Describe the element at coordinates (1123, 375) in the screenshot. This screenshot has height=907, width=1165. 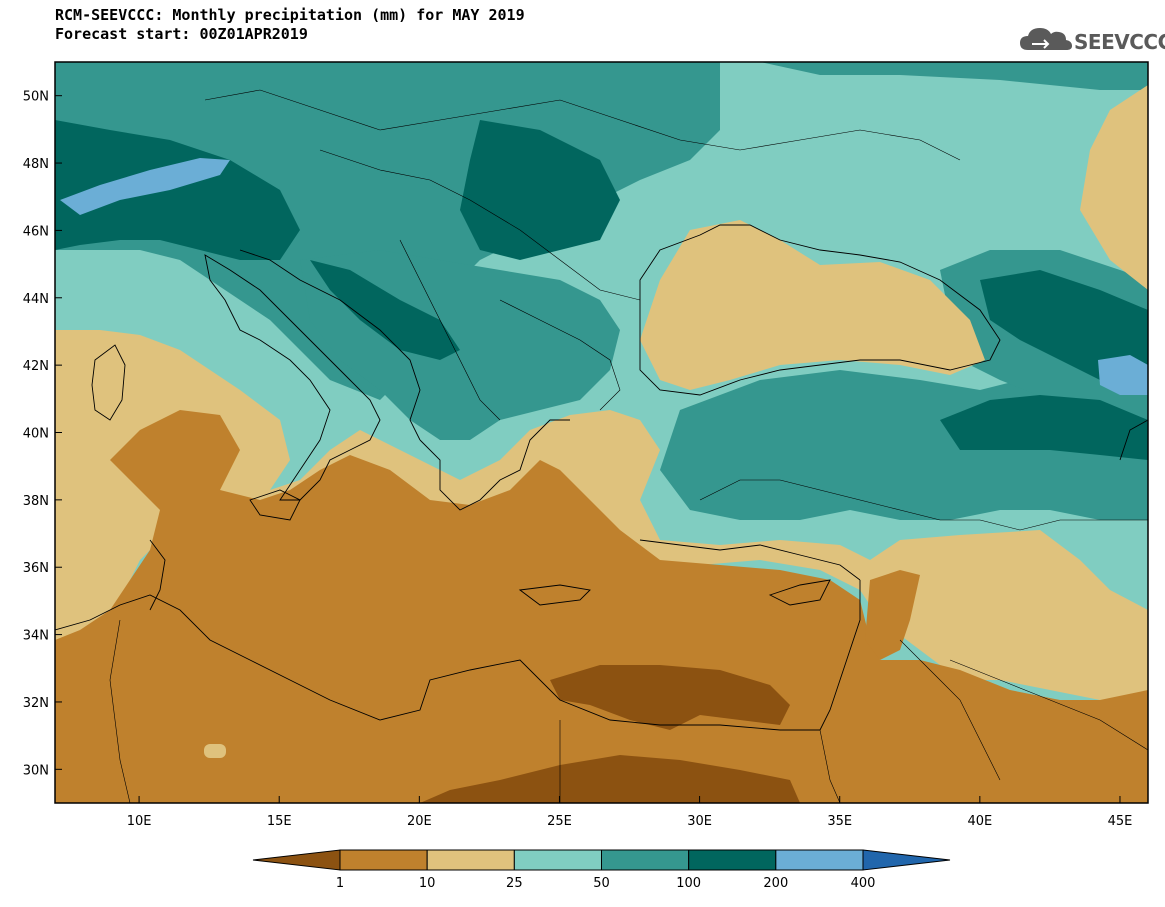
I see `field-200-400-caucasus` at that location.